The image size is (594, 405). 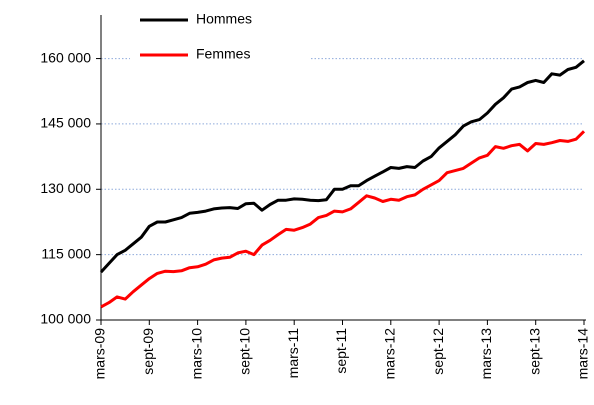 What do you see at coordinates (438, 351) in the screenshot?
I see `x-tick-label: sept-12` at bounding box center [438, 351].